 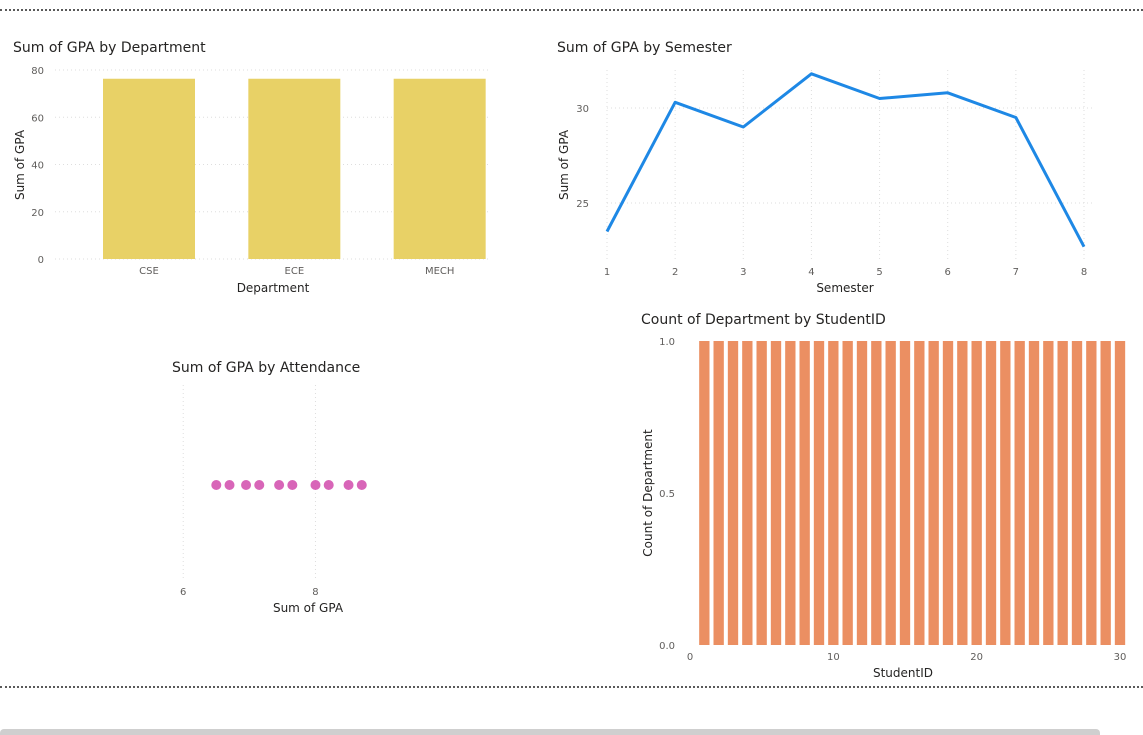 What do you see at coordinates (37, 71) in the screenshot?
I see `y-tick-label: 80` at bounding box center [37, 71].